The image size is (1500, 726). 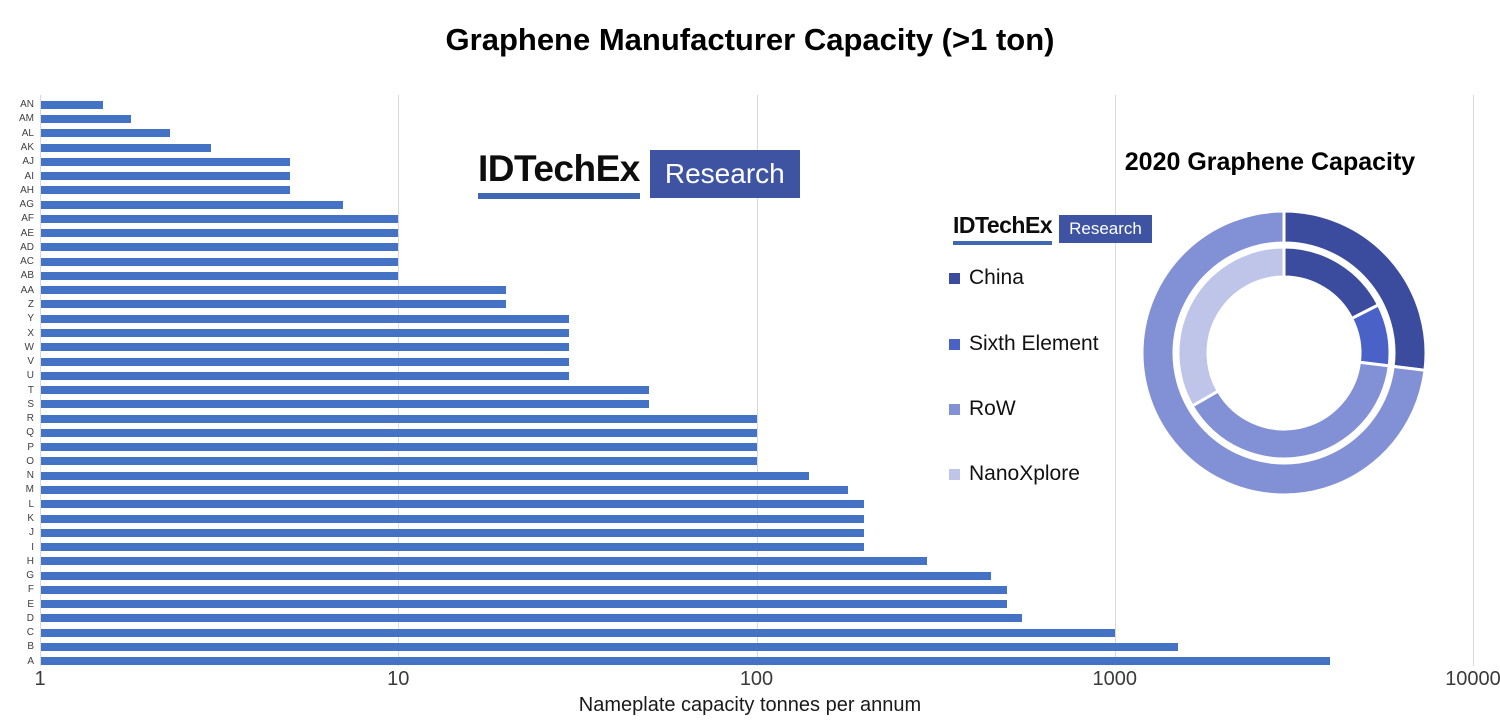 What do you see at coordinates (30, 362) in the screenshot?
I see `y-axis-label: V` at bounding box center [30, 362].